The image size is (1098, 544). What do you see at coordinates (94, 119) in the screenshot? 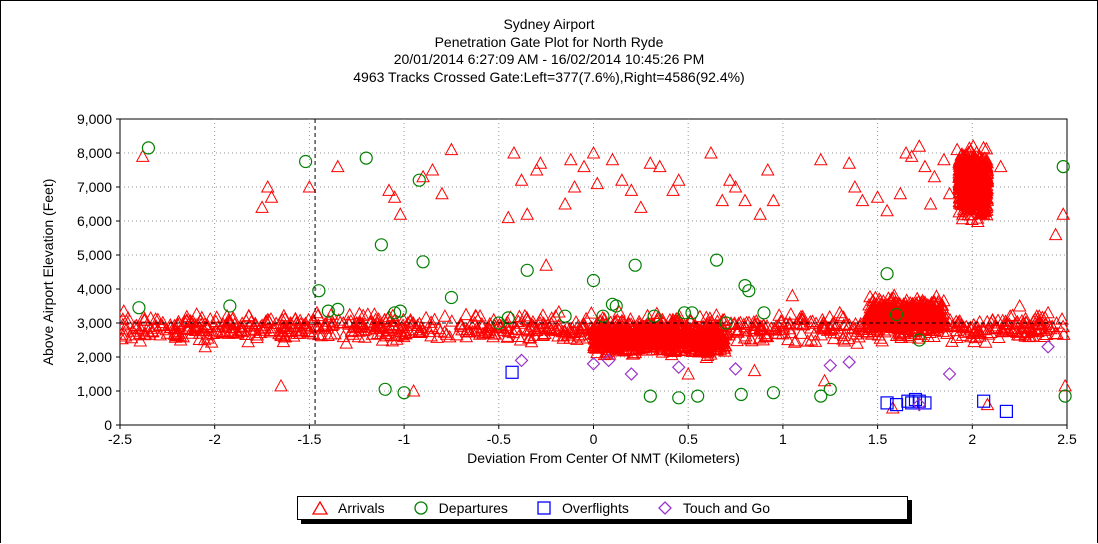
I see `y-tick-label: 9,000` at bounding box center [94, 119].